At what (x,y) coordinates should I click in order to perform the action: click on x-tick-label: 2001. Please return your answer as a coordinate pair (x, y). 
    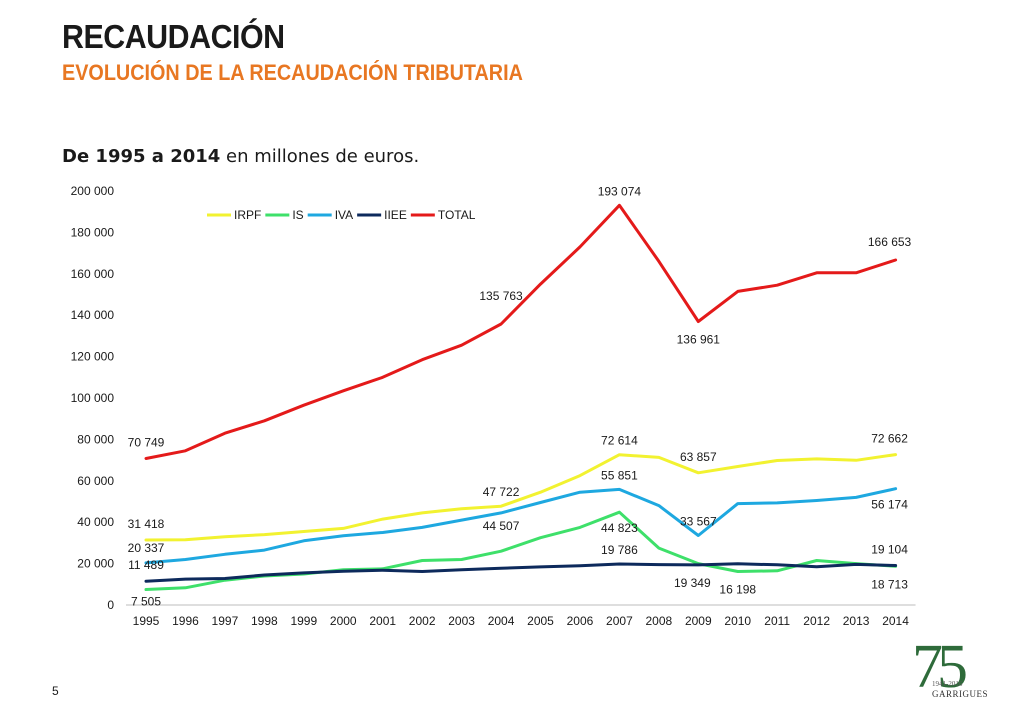
    Looking at the image, I should click on (382, 621).